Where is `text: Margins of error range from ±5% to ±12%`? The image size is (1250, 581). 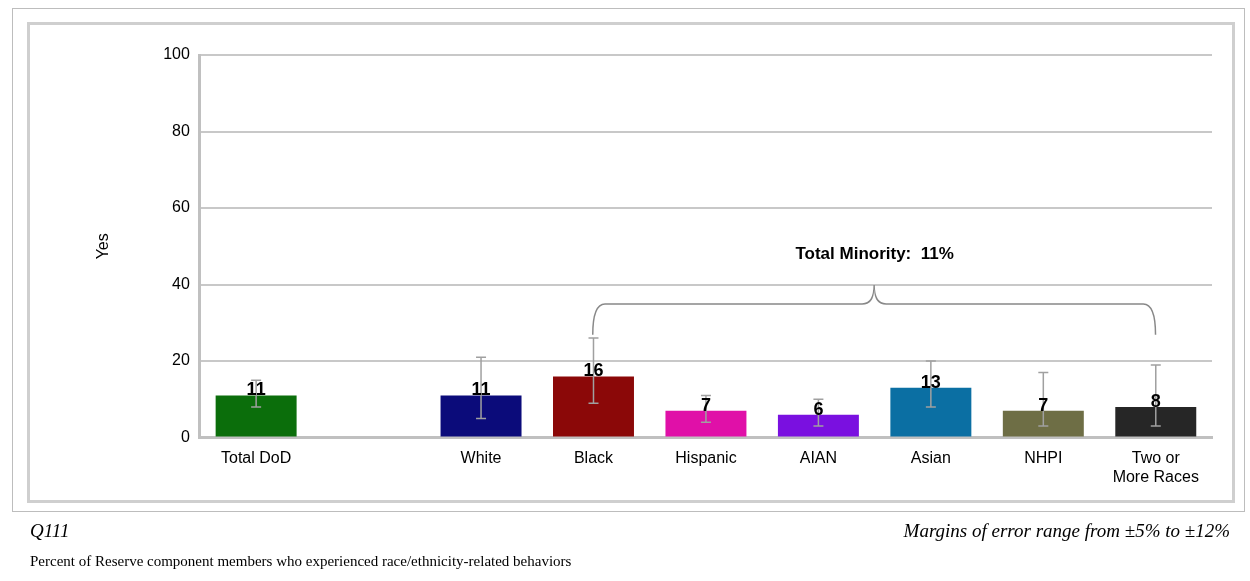
text: Margins of error range from ±5% to ±12% is located at coordinates (1066, 531).